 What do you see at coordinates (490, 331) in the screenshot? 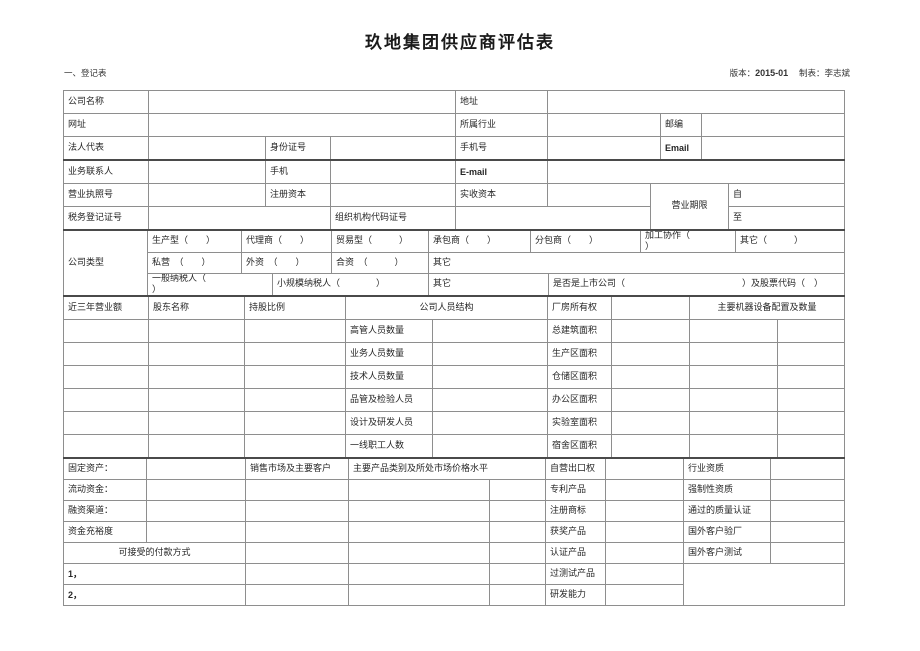
I see `field-staff-executives` at bounding box center [490, 331].